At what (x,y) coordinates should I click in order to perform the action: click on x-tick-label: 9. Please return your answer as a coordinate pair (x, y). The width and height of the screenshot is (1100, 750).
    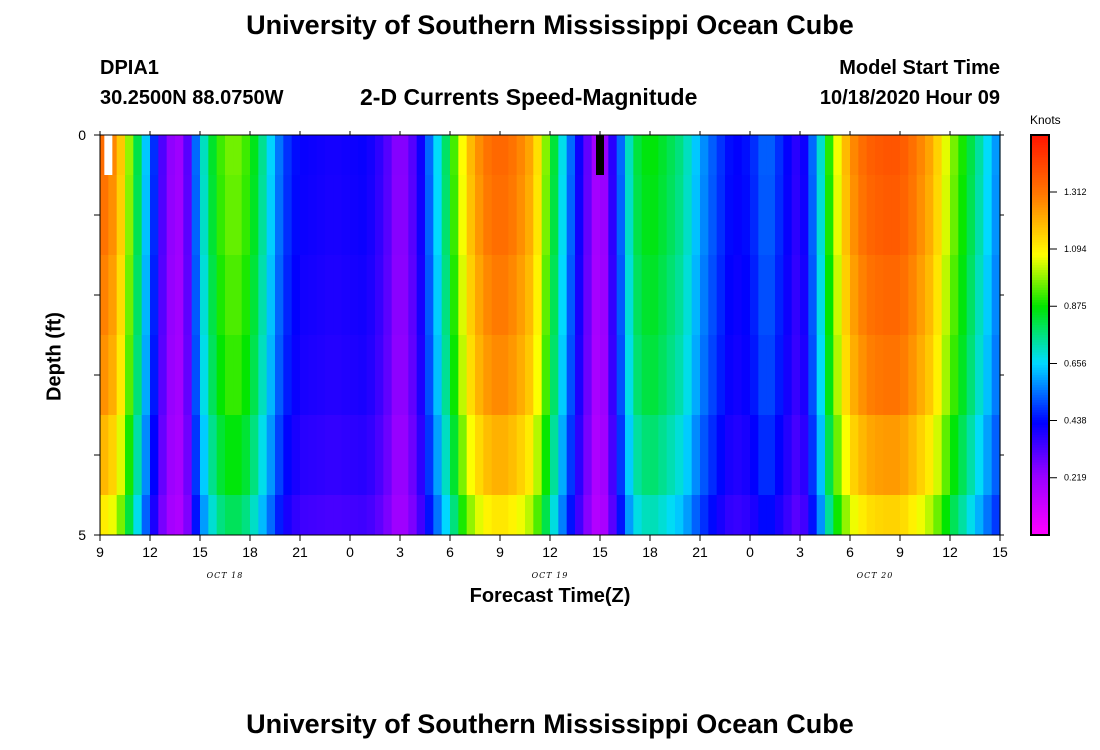
    Looking at the image, I should click on (500, 552).